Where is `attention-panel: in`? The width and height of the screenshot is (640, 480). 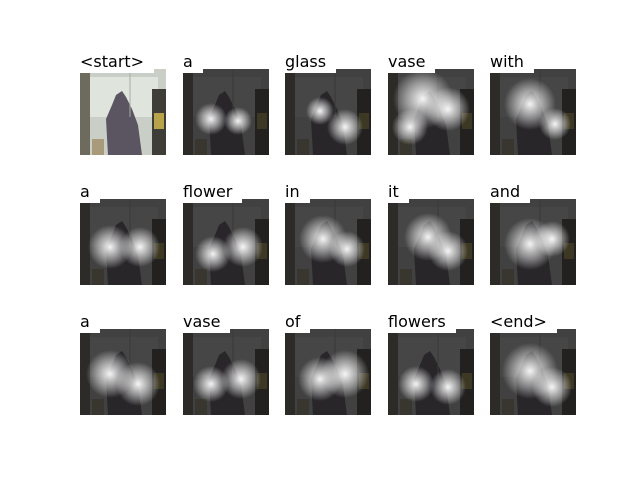
attention-panel: in is located at coordinates (328, 234).